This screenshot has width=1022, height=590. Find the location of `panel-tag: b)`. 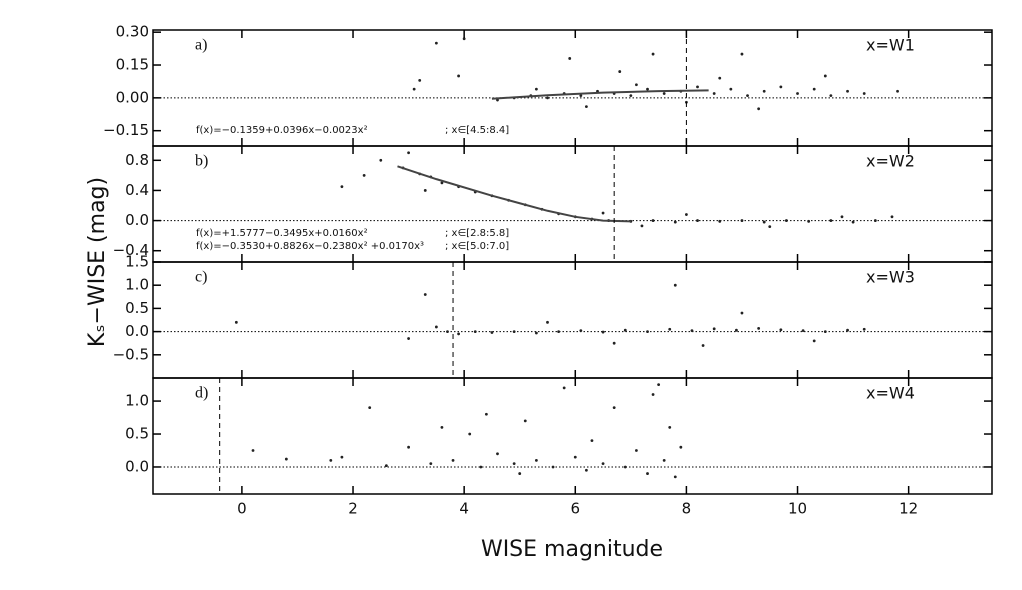

panel-tag: b) is located at coordinates (201, 161).